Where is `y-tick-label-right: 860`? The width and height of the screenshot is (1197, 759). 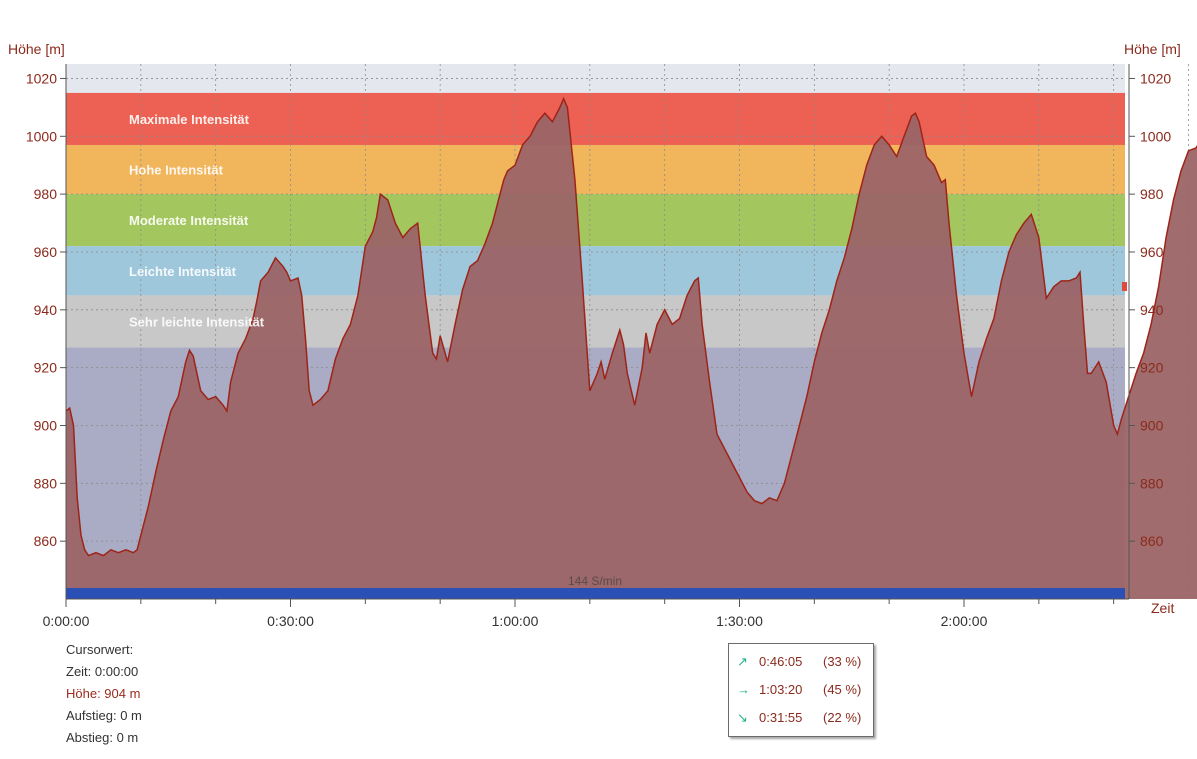
y-tick-label-right: 860 is located at coordinates (1152, 541).